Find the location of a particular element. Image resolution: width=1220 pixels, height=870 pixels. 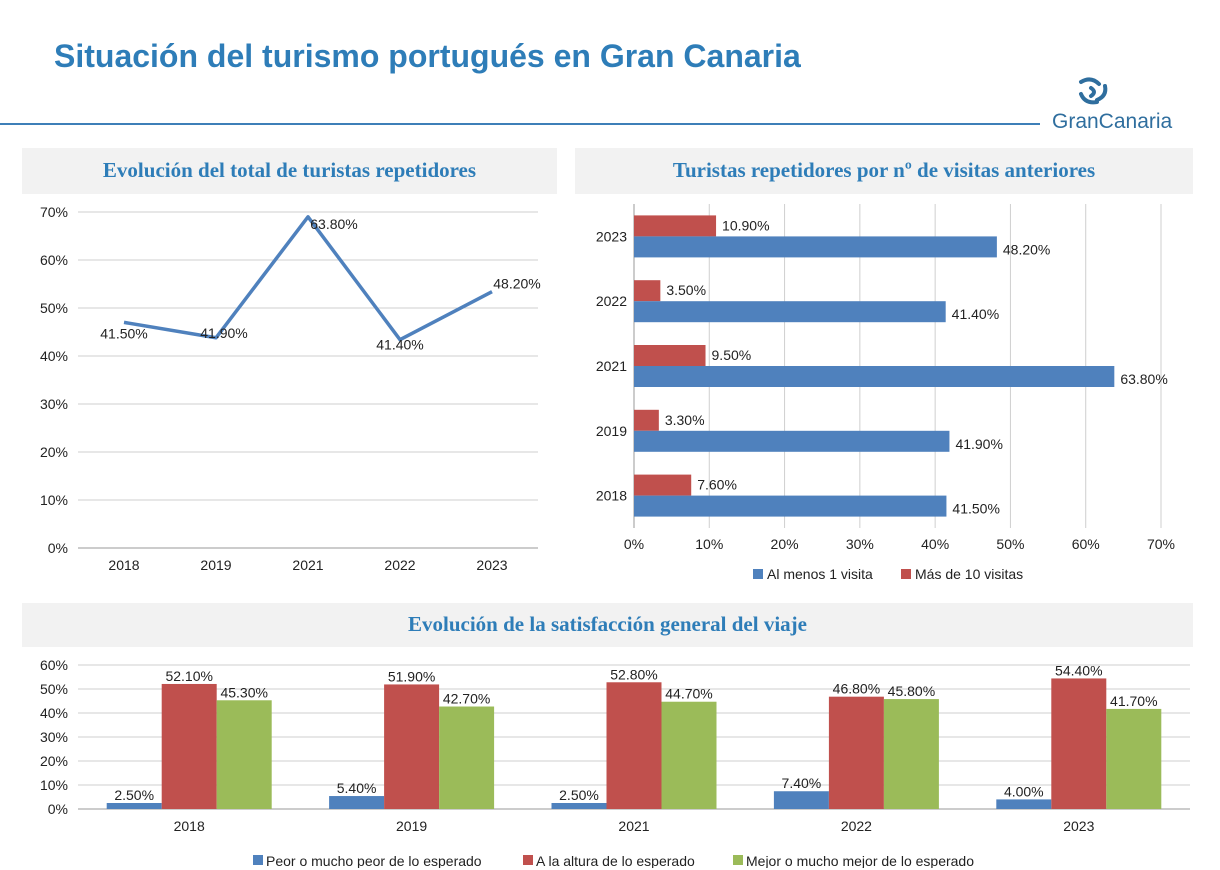

x-tick-label: 40% is located at coordinates (935, 544).